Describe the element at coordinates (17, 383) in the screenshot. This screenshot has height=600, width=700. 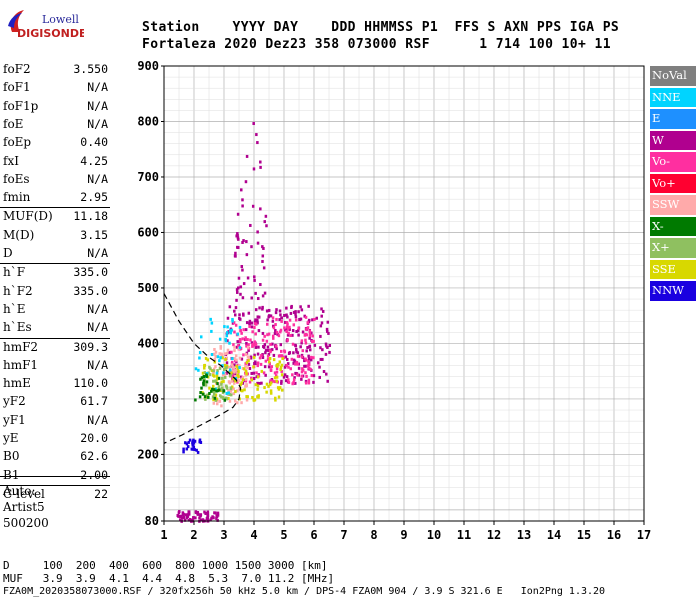
I see `param-name: hmE` at that location.